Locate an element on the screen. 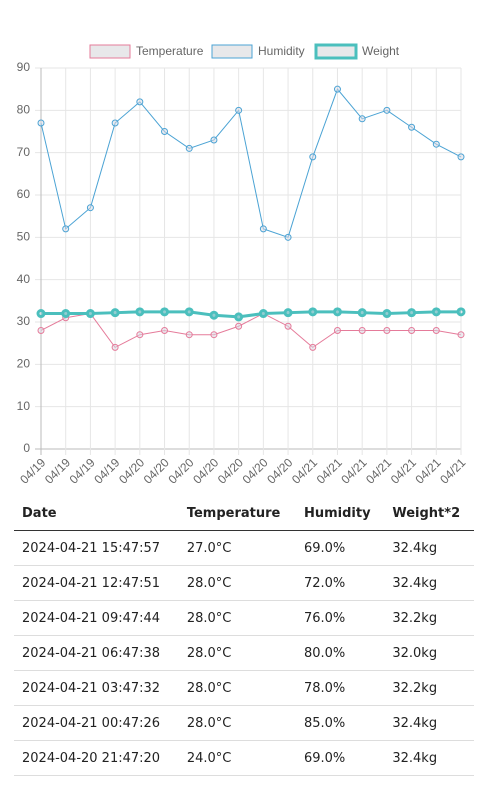 This screenshot has height=800, width=489. table-row: 2024-04-21 15:47:57 27.0°C 69.0% 32.4kg is located at coordinates (244, 548).